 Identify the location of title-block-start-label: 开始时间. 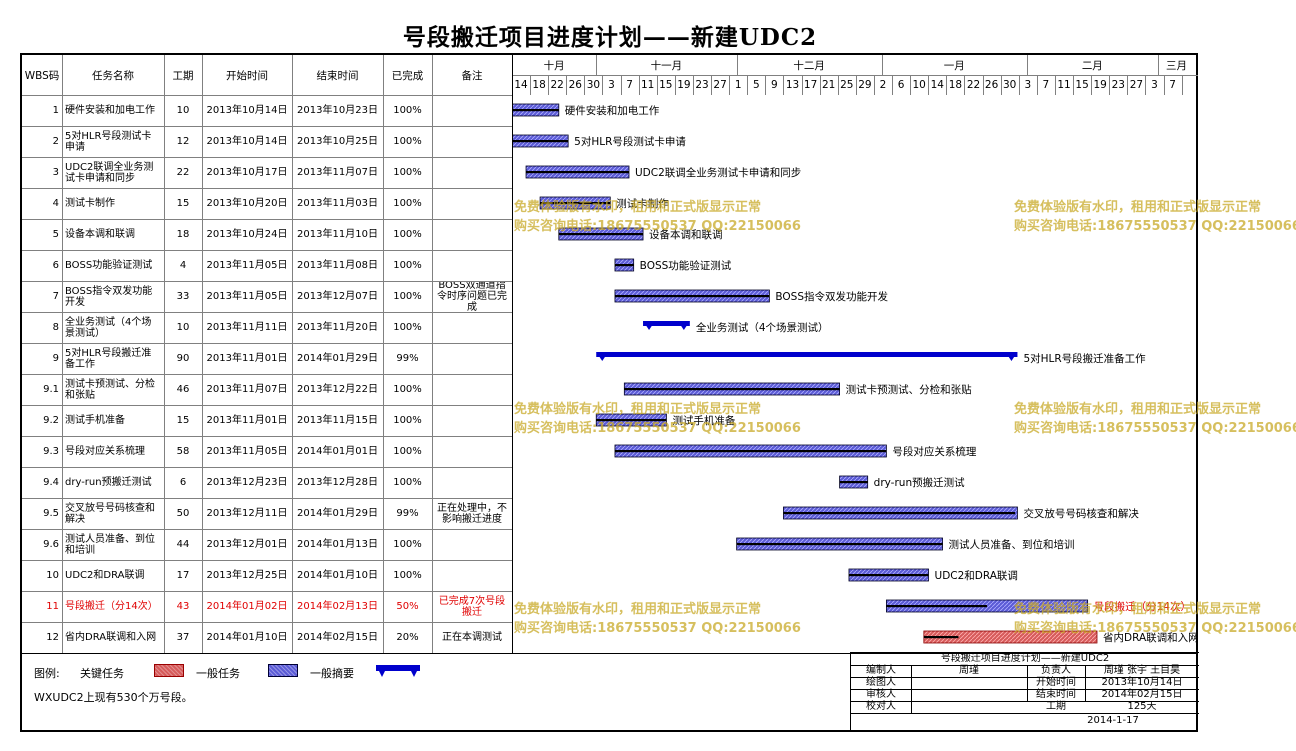
(1056, 682).